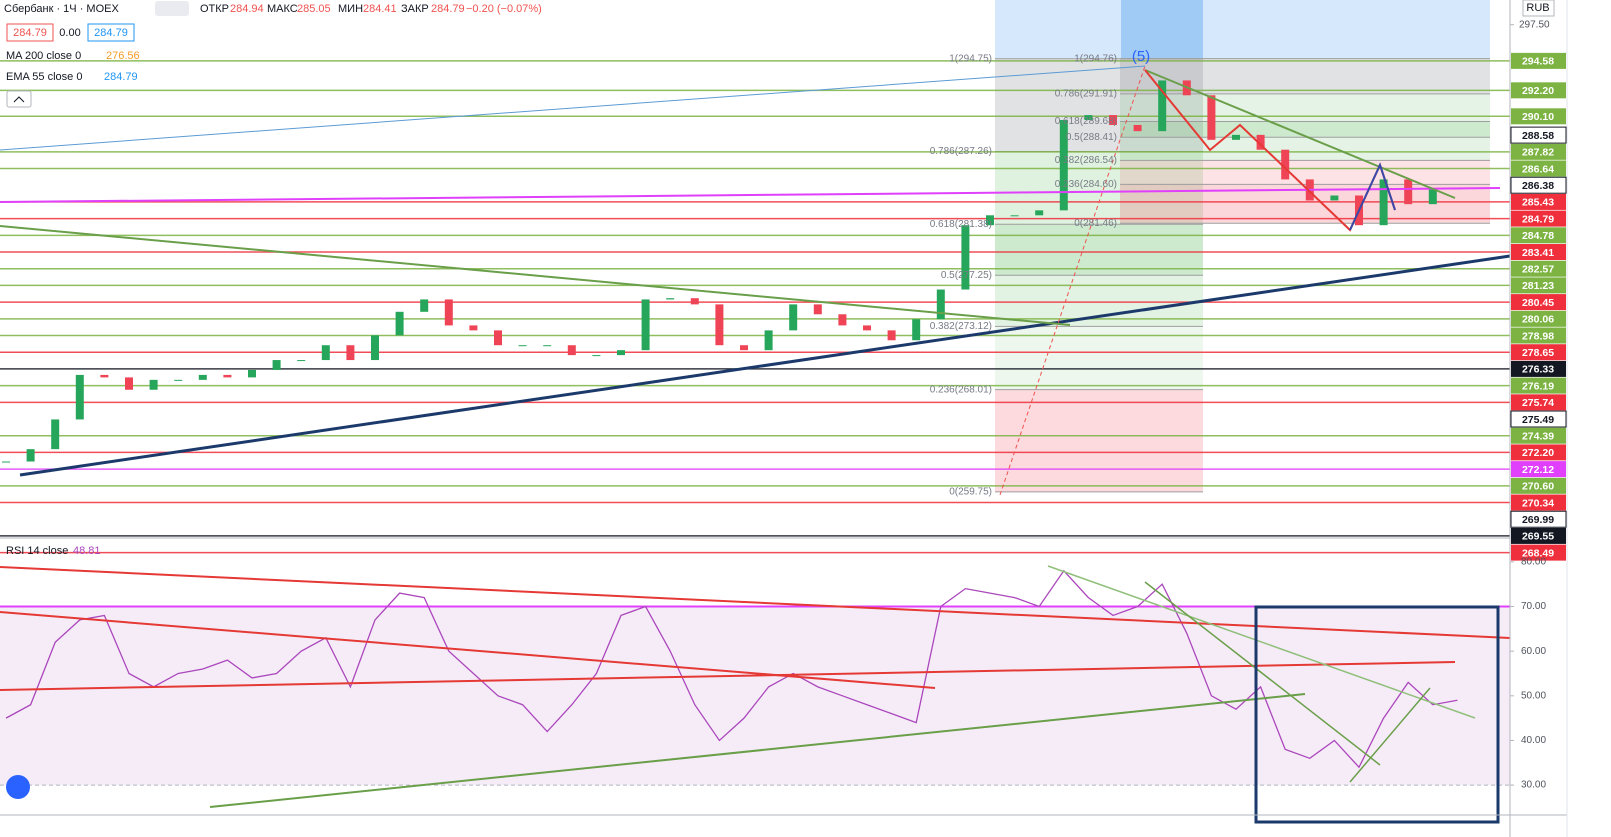 The image size is (1611, 837). What do you see at coordinates (1538, 117) in the screenshot?
I see `price-tag-label: 290.10` at bounding box center [1538, 117].